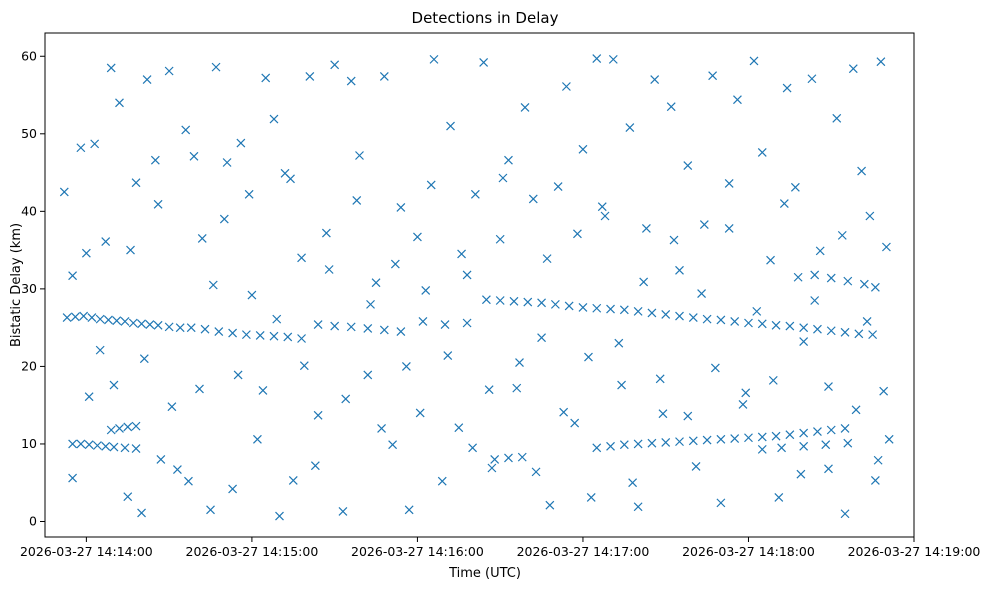 The image size is (989, 590). Describe the element at coordinates (86, 551) in the screenshot. I see `x-tick-label: 2026-03-27 14:14:00` at that location.